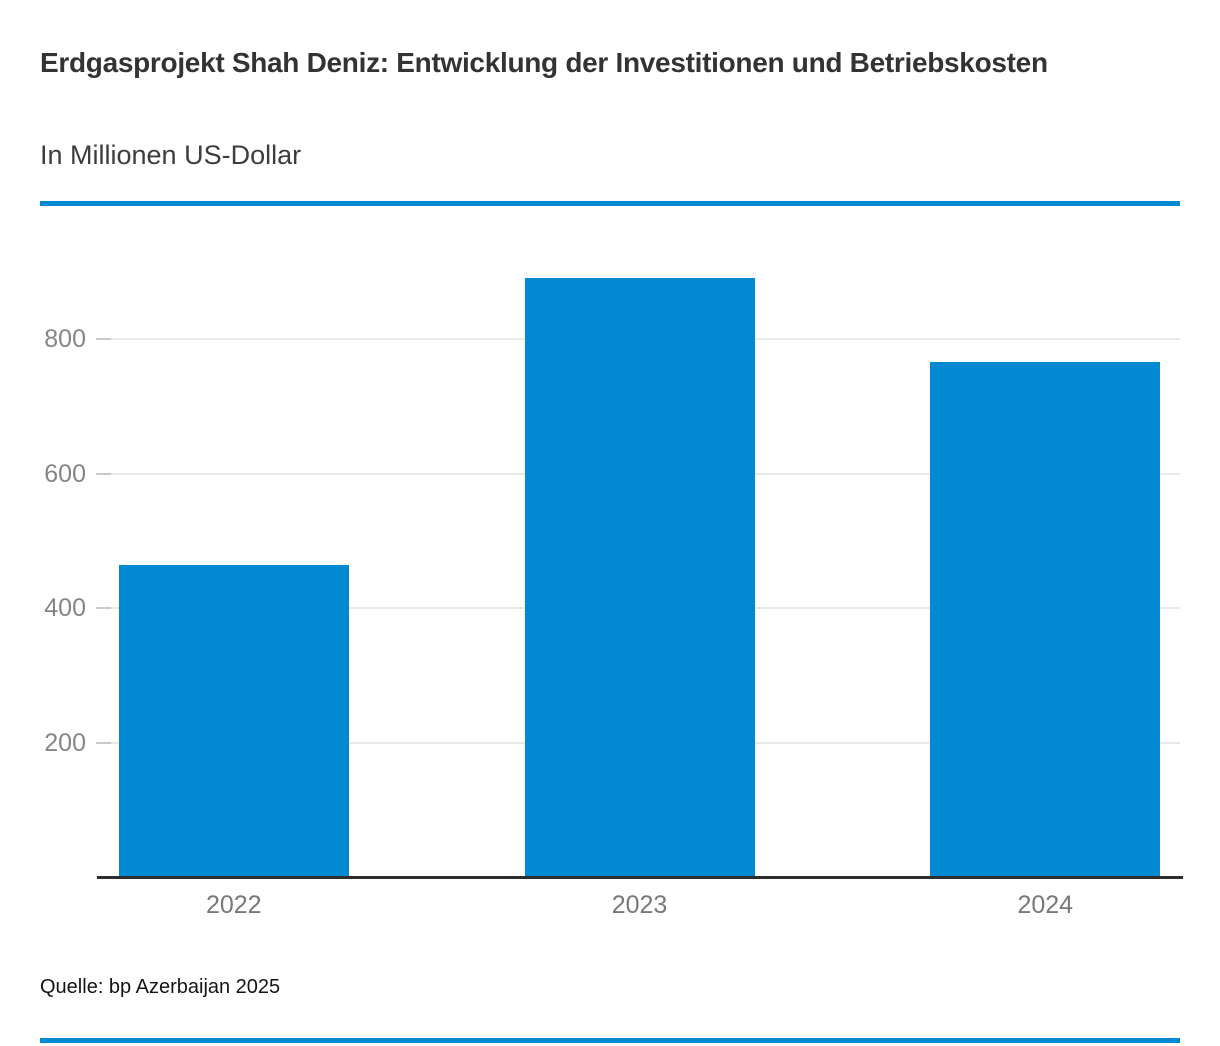  I want to click on bar-2022, so click(233, 720).